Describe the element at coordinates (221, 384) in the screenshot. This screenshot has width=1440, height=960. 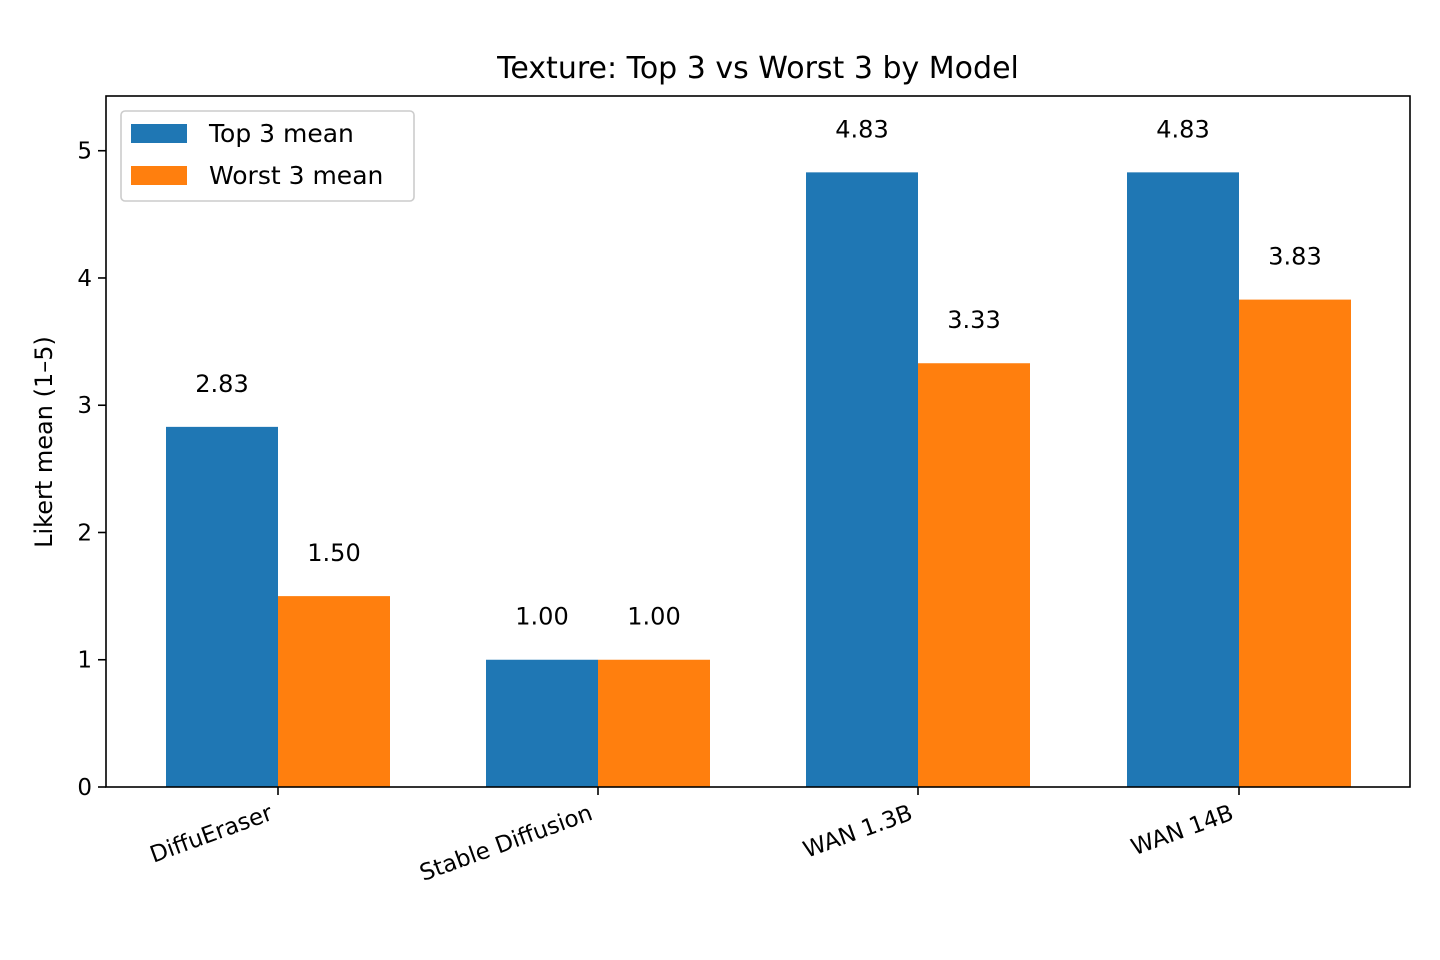
I see `bar-value-label: 2.83` at that location.